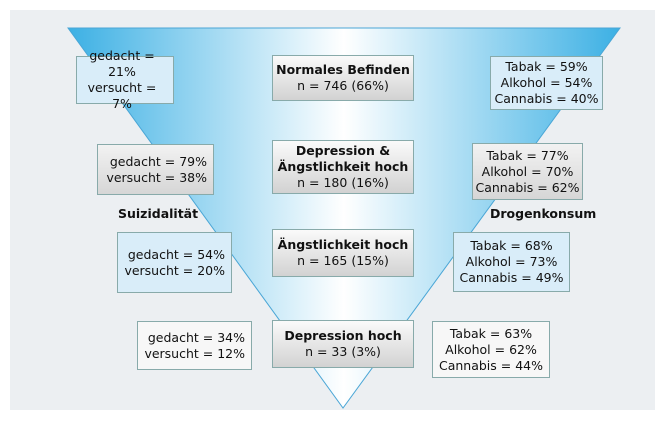 Image resolution: width=663 pixels, height=421 pixels. What do you see at coordinates (546, 98) in the screenshot?
I see `text-line: Cannabis = 40%` at bounding box center [546, 98].